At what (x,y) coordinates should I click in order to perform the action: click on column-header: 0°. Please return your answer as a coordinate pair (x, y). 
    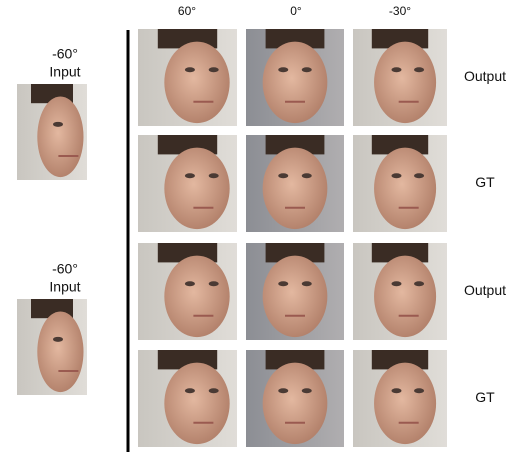
    Looking at the image, I should click on (296, 11).